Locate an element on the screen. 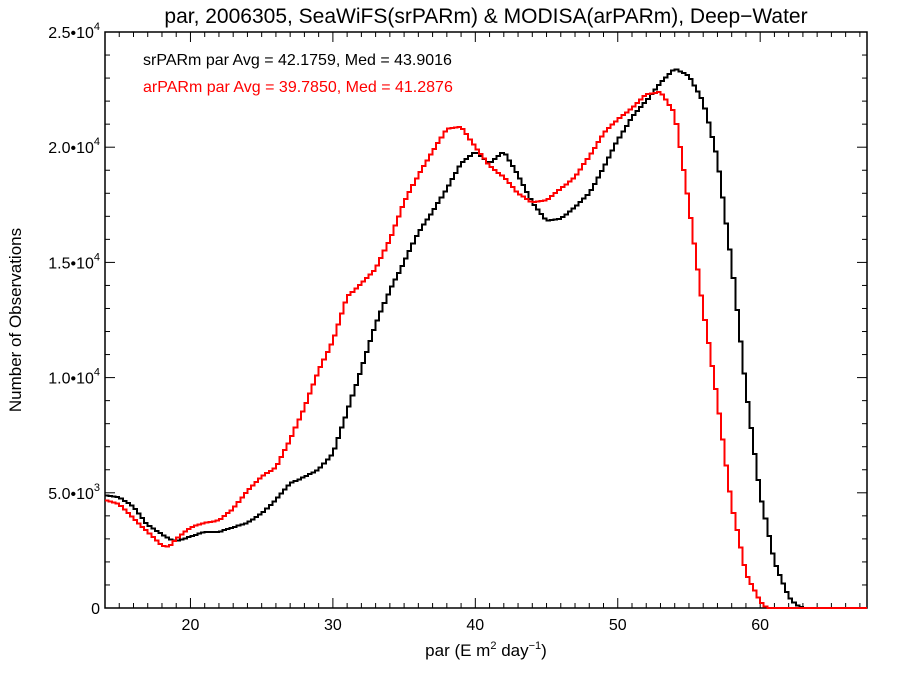 The width and height of the screenshot is (900, 675). x-axis-label: par (E m2 day−1) is located at coordinates (486, 650).